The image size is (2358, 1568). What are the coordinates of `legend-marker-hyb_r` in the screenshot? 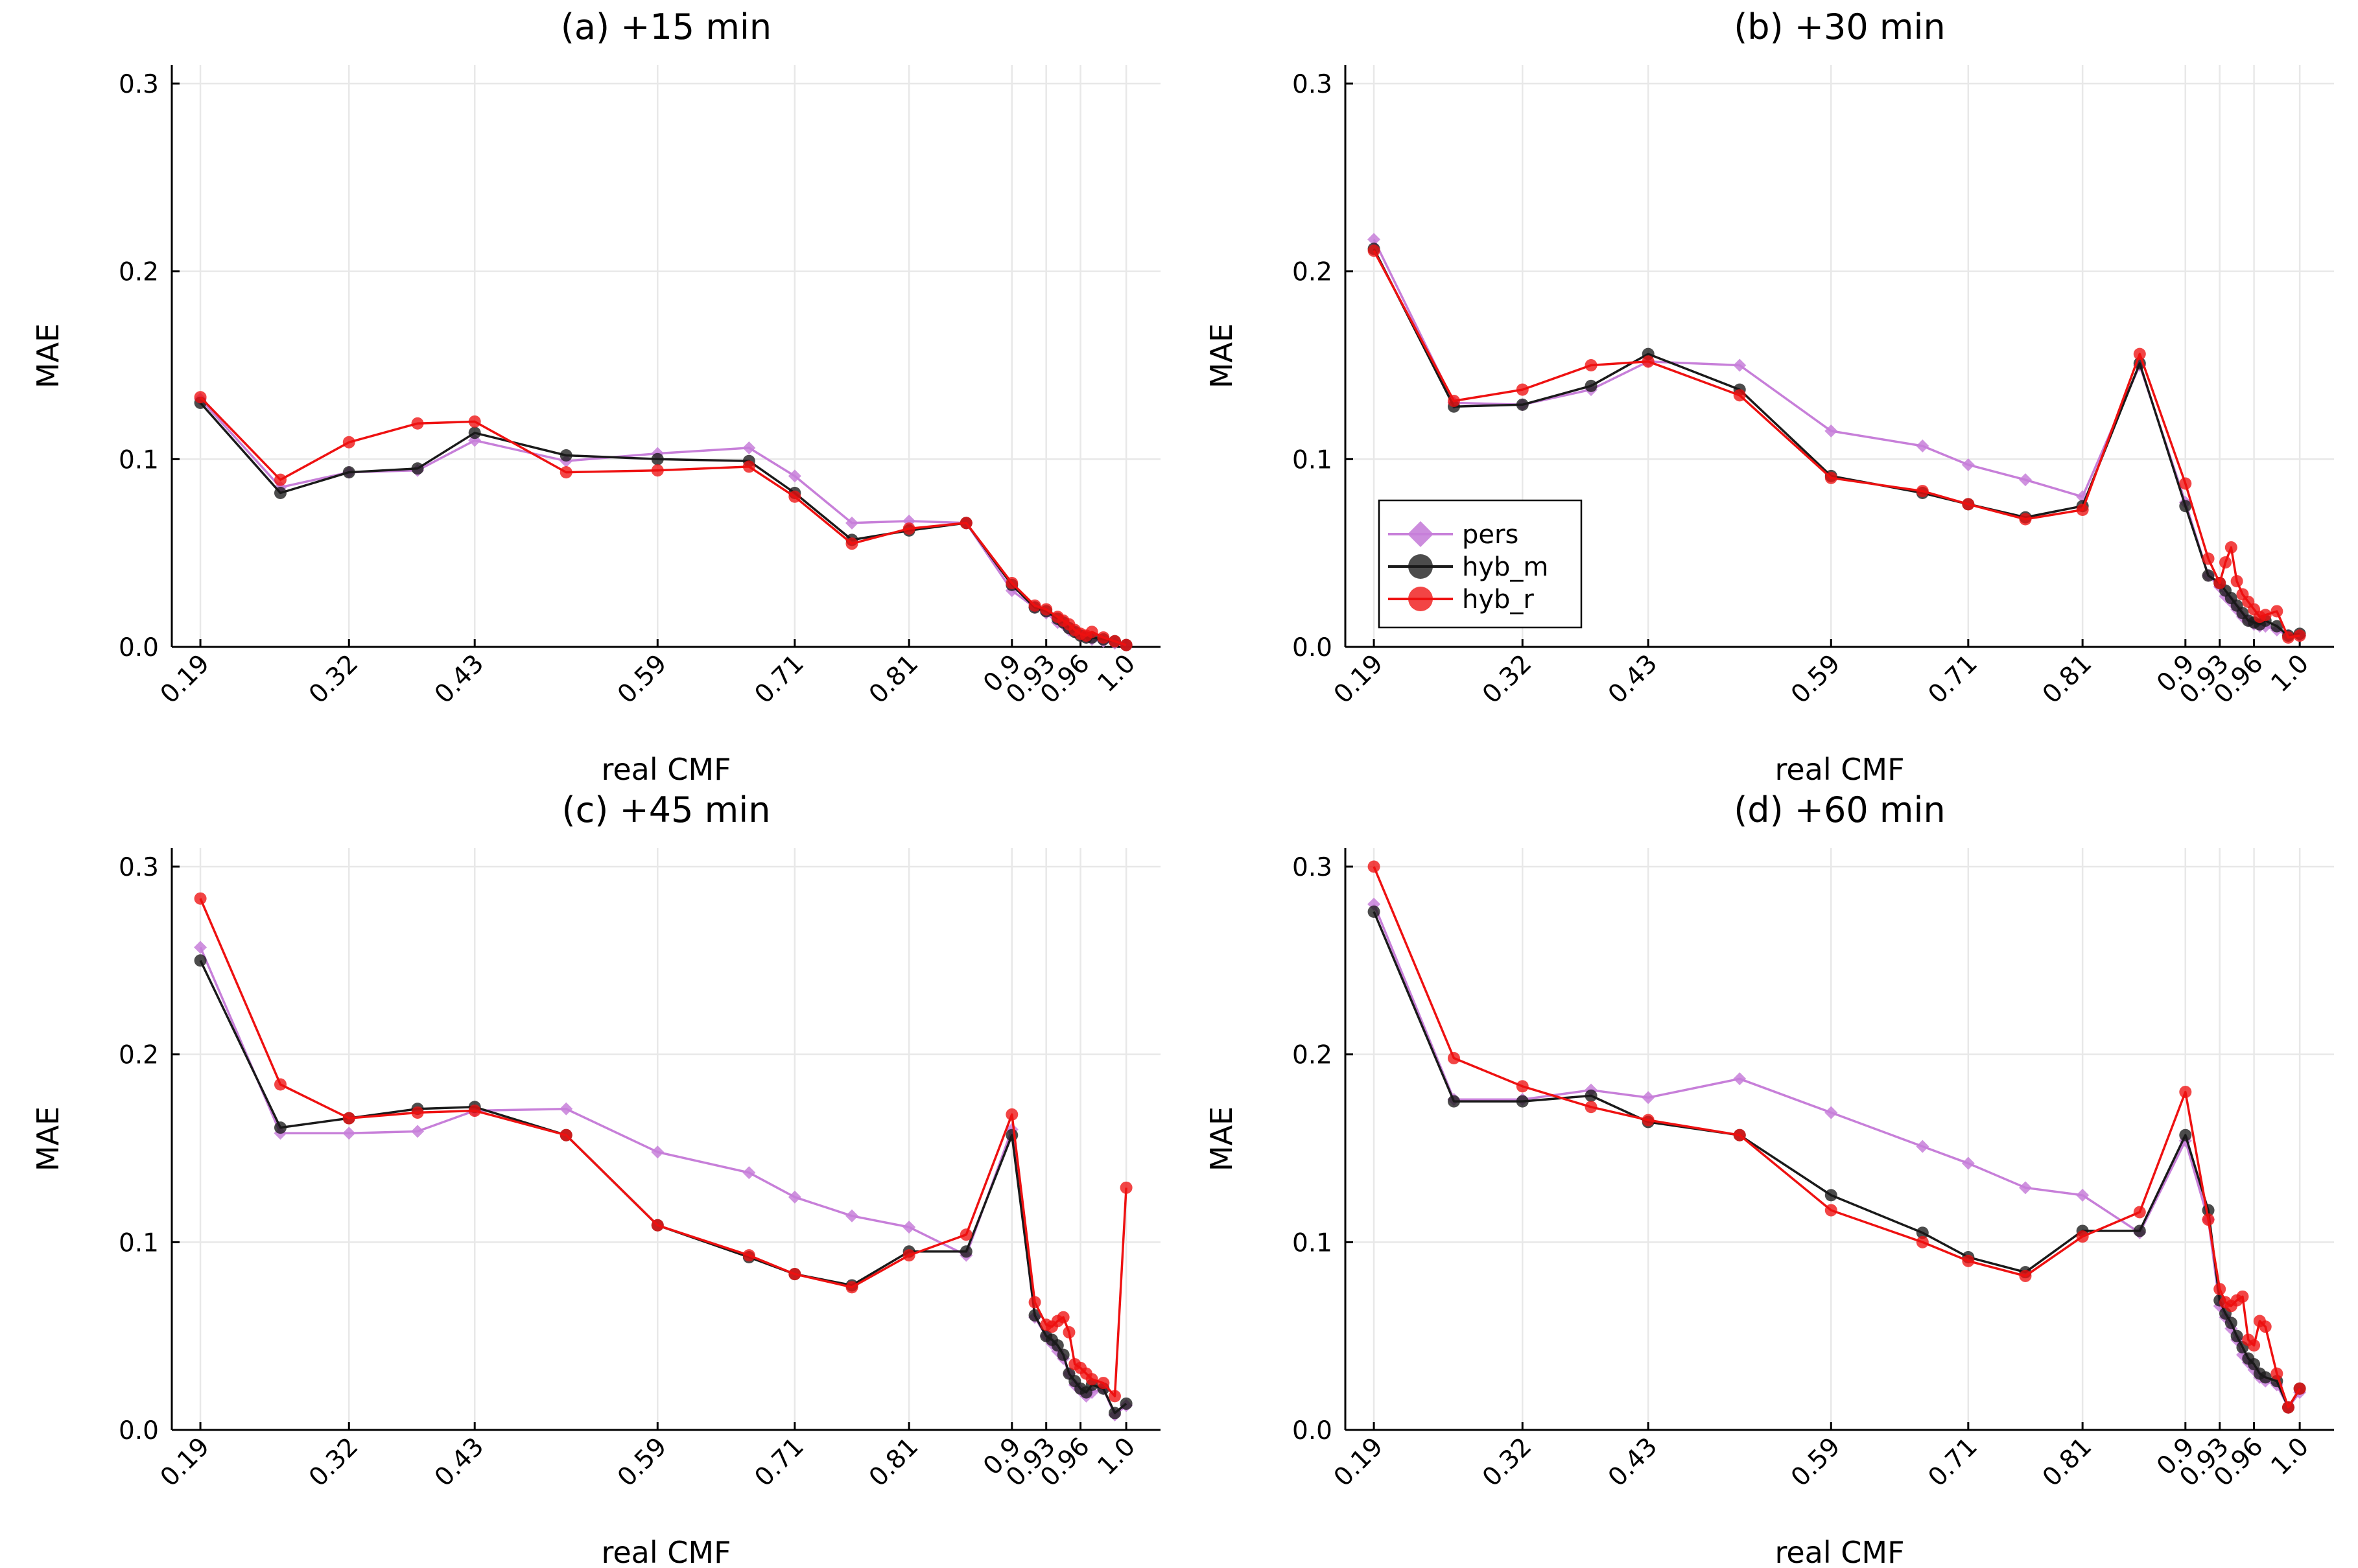 It's located at (1420, 599).